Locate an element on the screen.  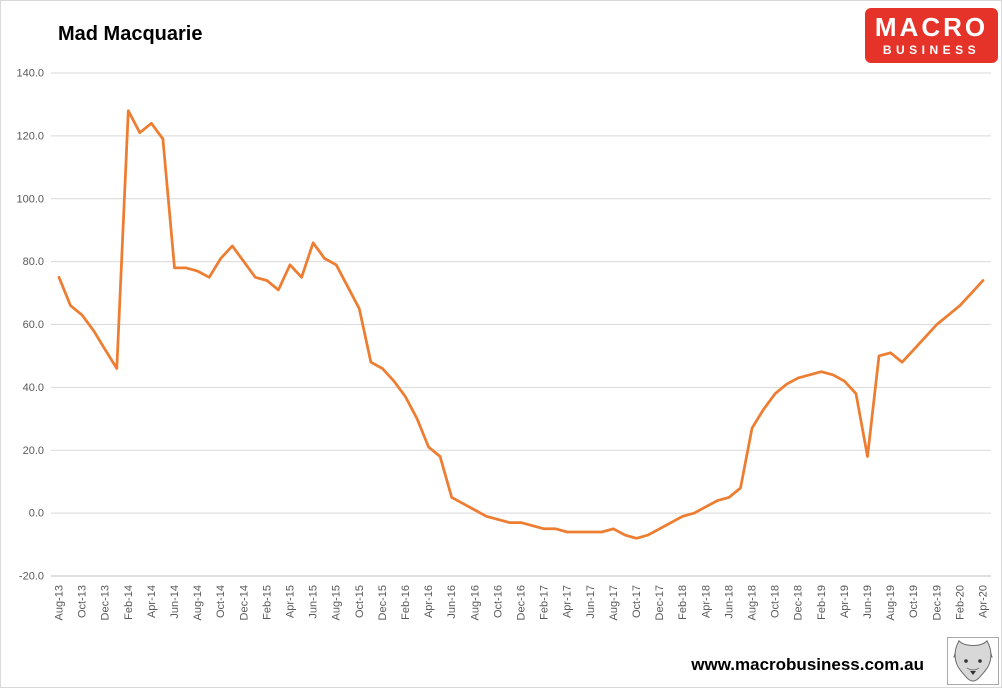
svg-text: Dec-16 is located at coordinates (522, 602).